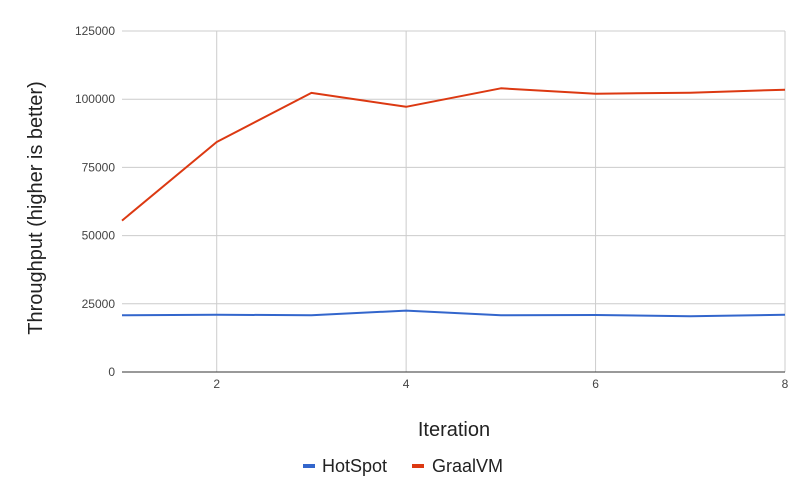 This screenshot has width=811, height=502. Describe the element at coordinates (95, 99) in the screenshot. I see `y-tick-label-100000: 100000` at that location.